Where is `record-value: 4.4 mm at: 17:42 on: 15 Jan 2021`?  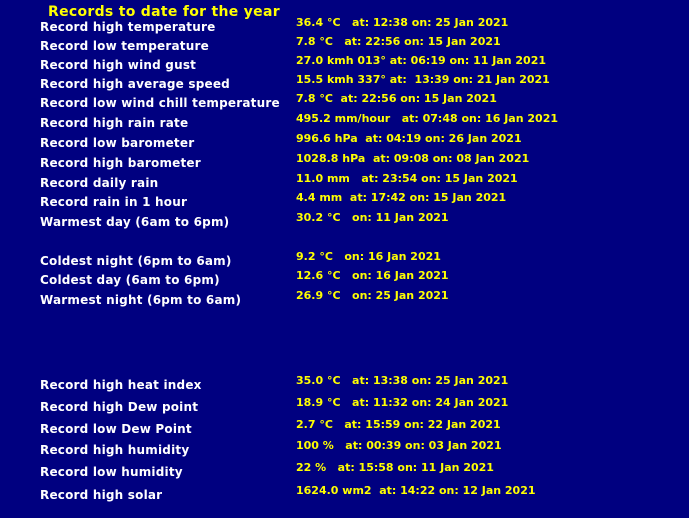
record-value: 4.4 mm at: 17:42 on: 15 Jan 2021 is located at coordinates (401, 197).